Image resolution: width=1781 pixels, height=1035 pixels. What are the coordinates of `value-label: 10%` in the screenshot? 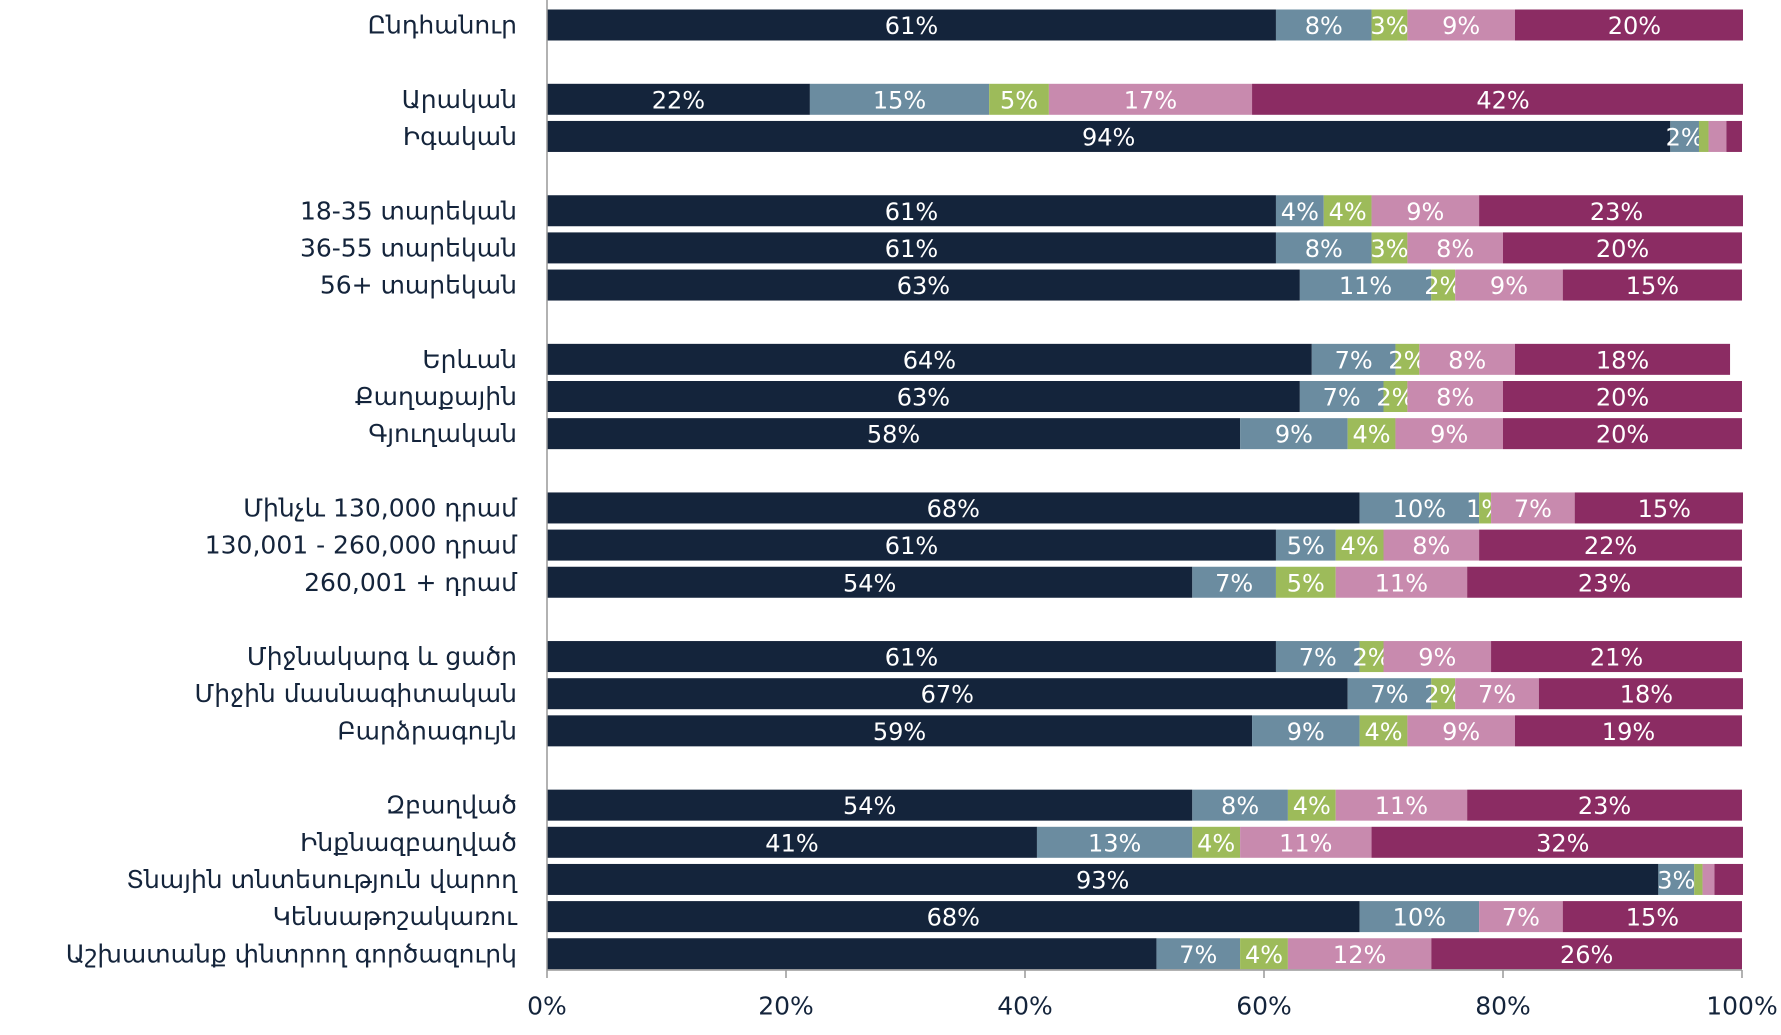 It's located at (1419, 918).